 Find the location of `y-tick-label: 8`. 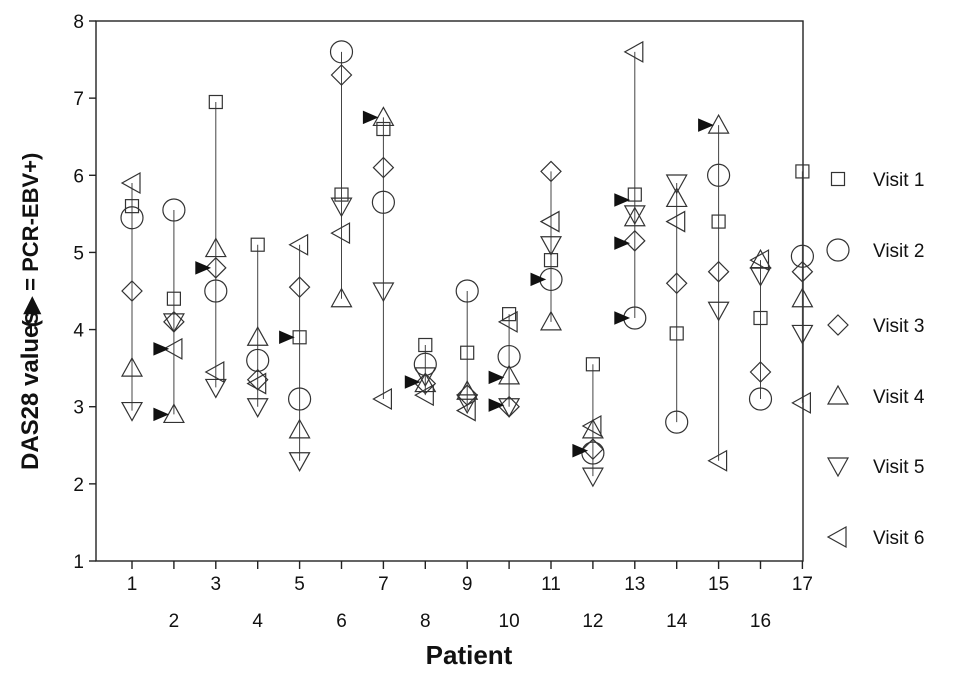

y-tick-label: 8 is located at coordinates (78, 22).